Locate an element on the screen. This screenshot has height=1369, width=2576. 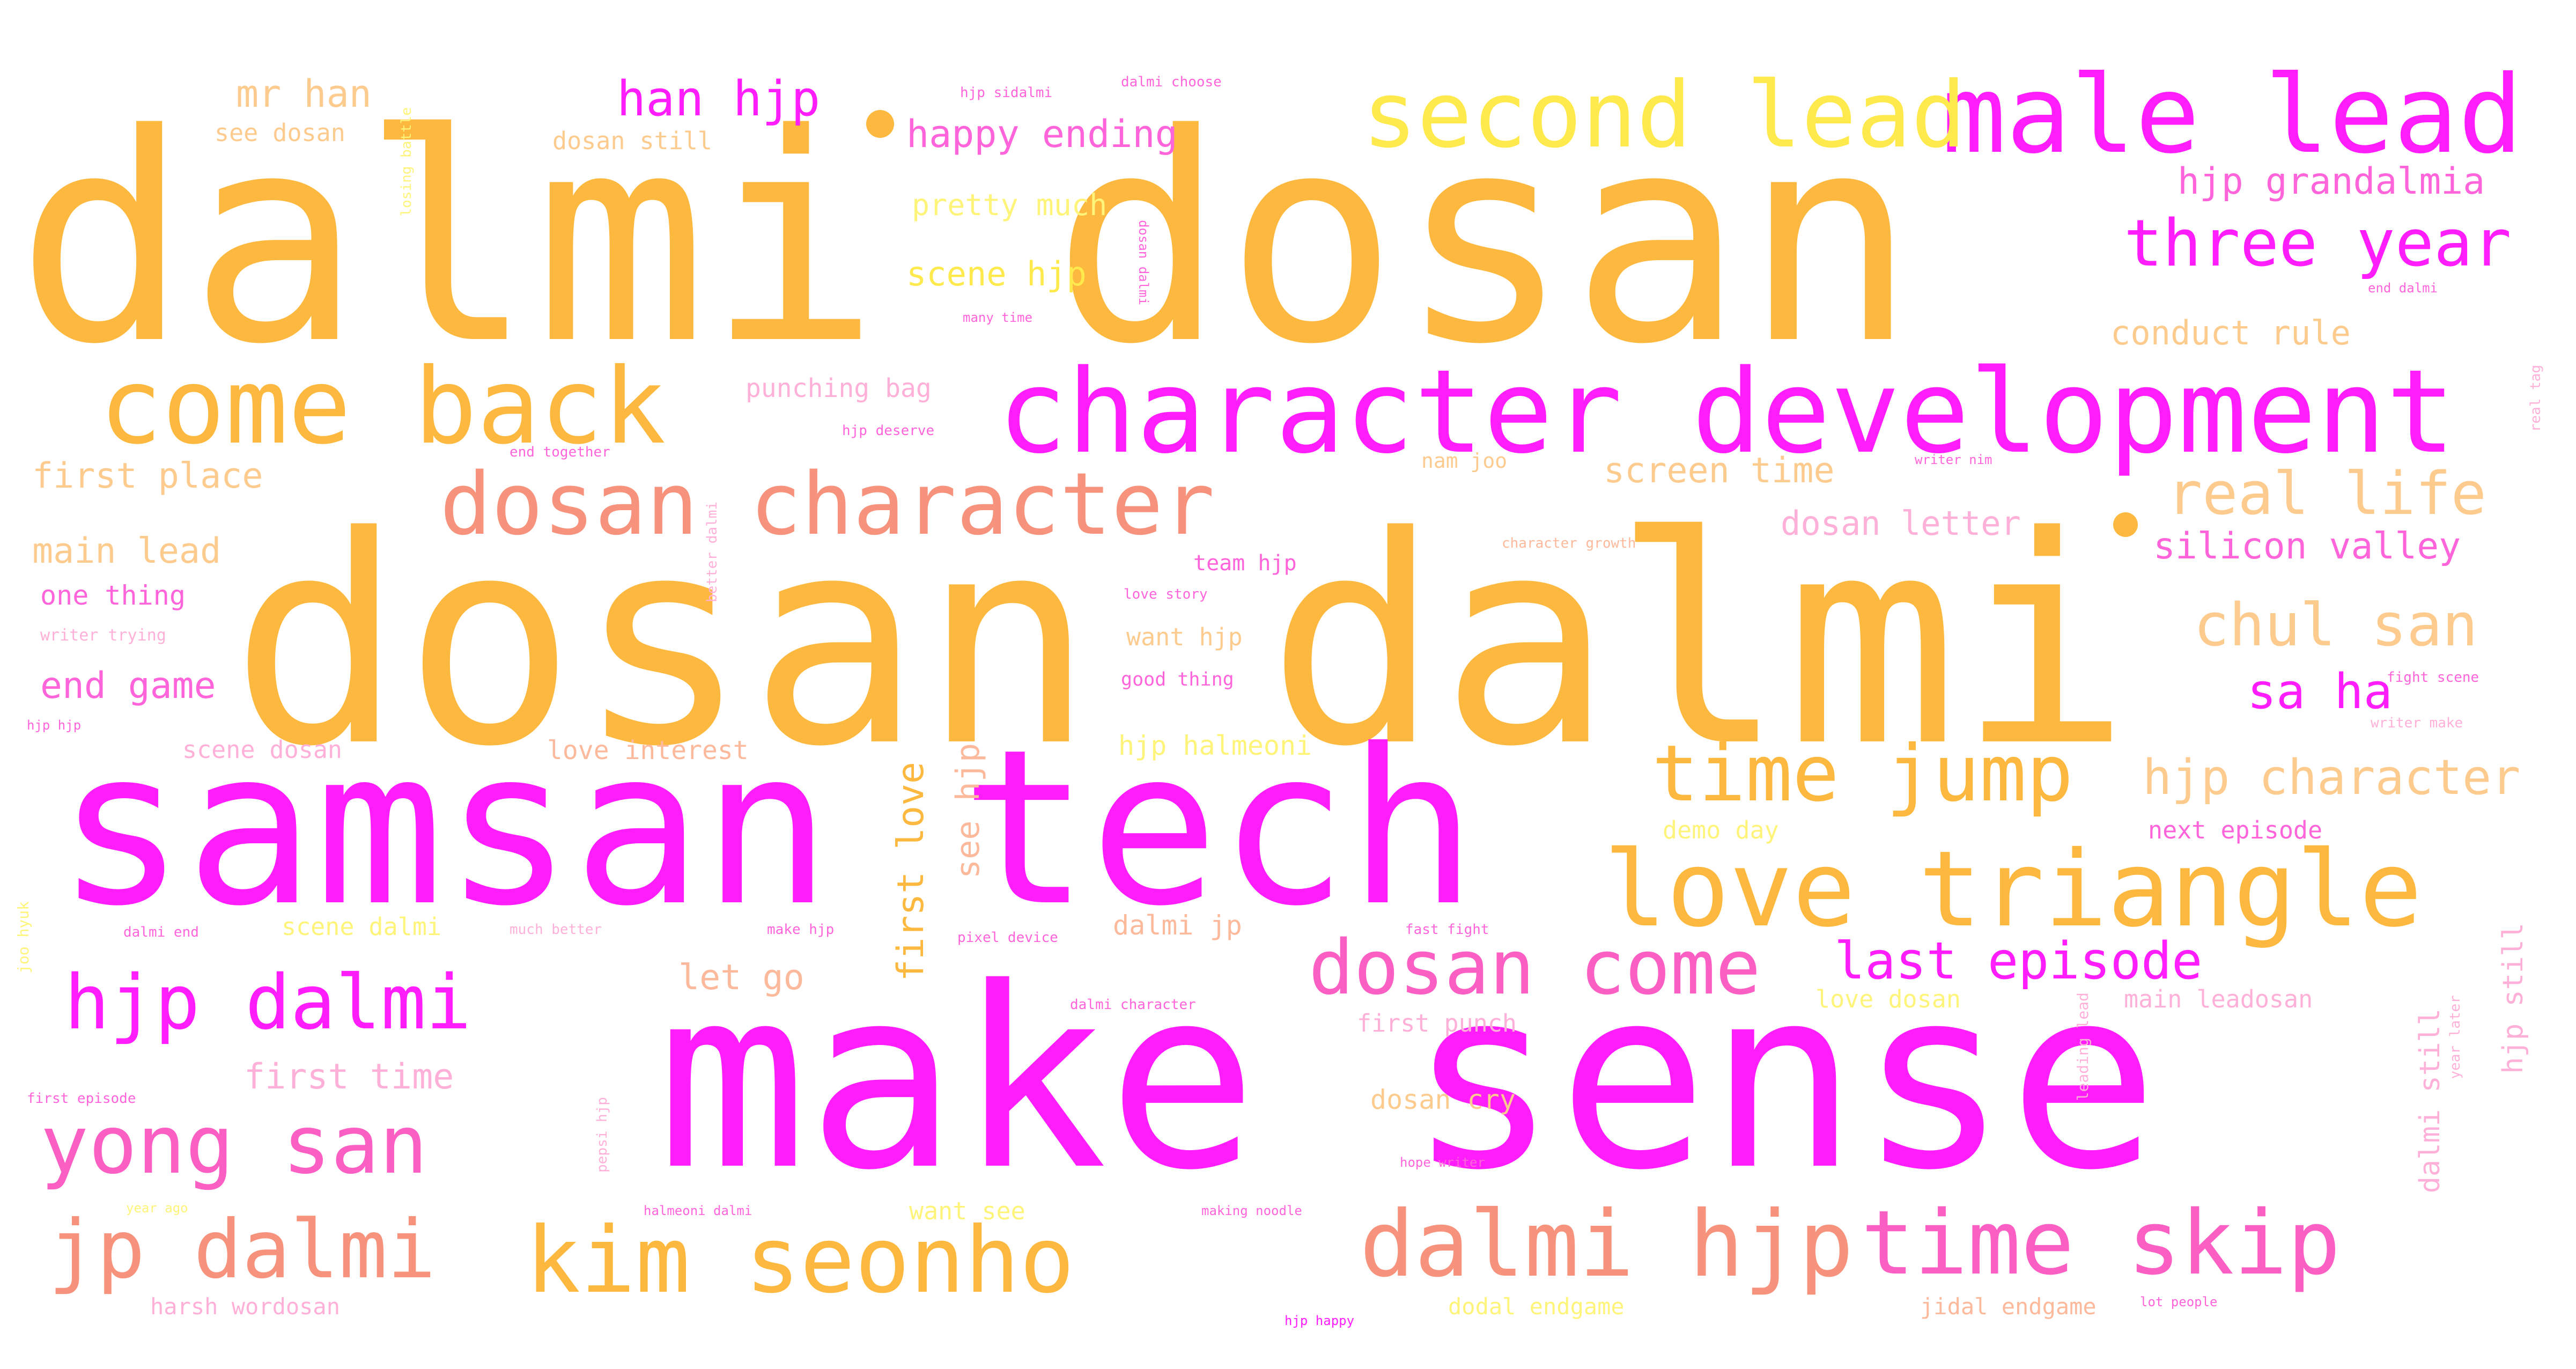
word: hjp deserve is located at coordinates (888, 431).